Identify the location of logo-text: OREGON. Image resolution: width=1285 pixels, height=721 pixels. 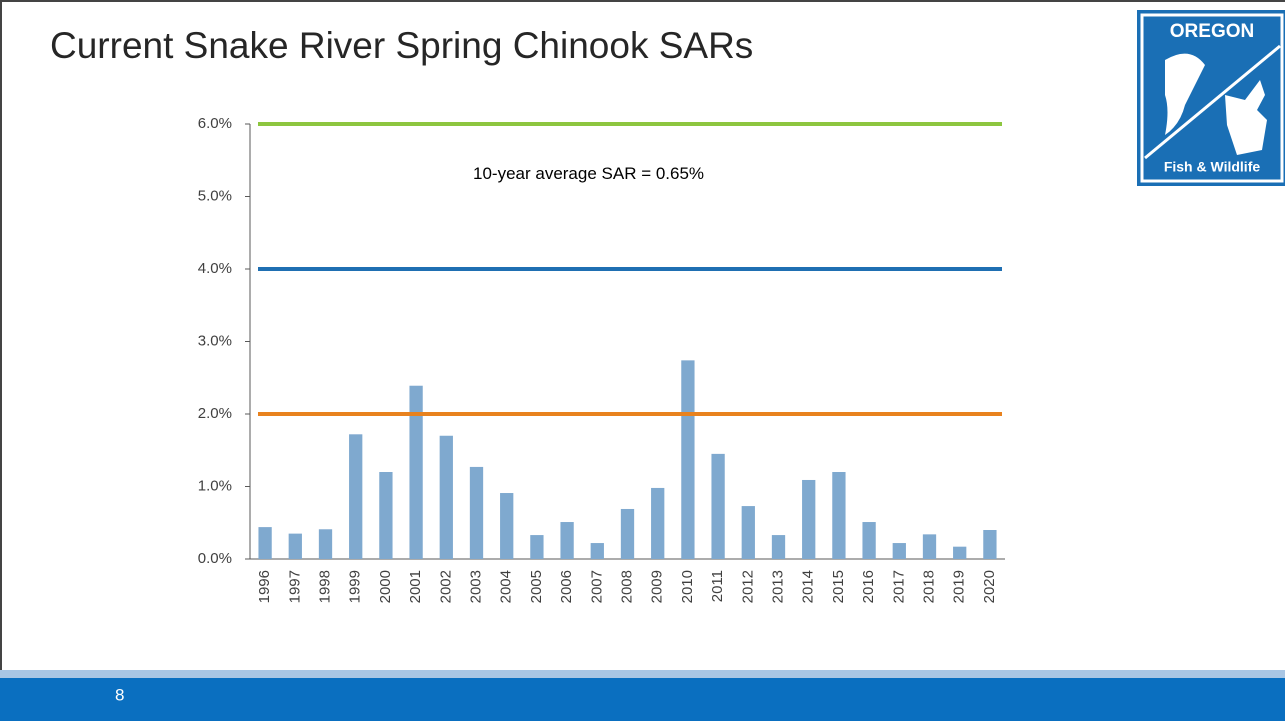
(1212, 31).